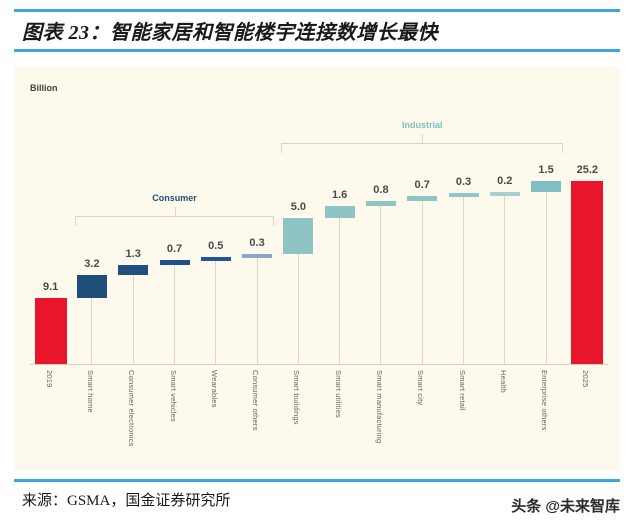 This screenshot has width=634, height=532. What do you see at coordinates (256, 400) in the screenshot?
I see `x-axis-category-label: Consumer others` at bounding box center [256, 400].